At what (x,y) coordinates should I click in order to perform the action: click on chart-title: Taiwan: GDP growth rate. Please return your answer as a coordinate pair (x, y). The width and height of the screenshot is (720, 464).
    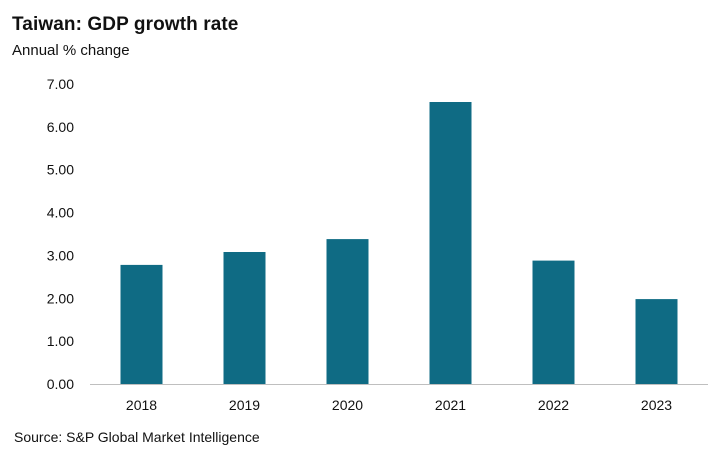
    Looking at the image, I should click on (125, 24).